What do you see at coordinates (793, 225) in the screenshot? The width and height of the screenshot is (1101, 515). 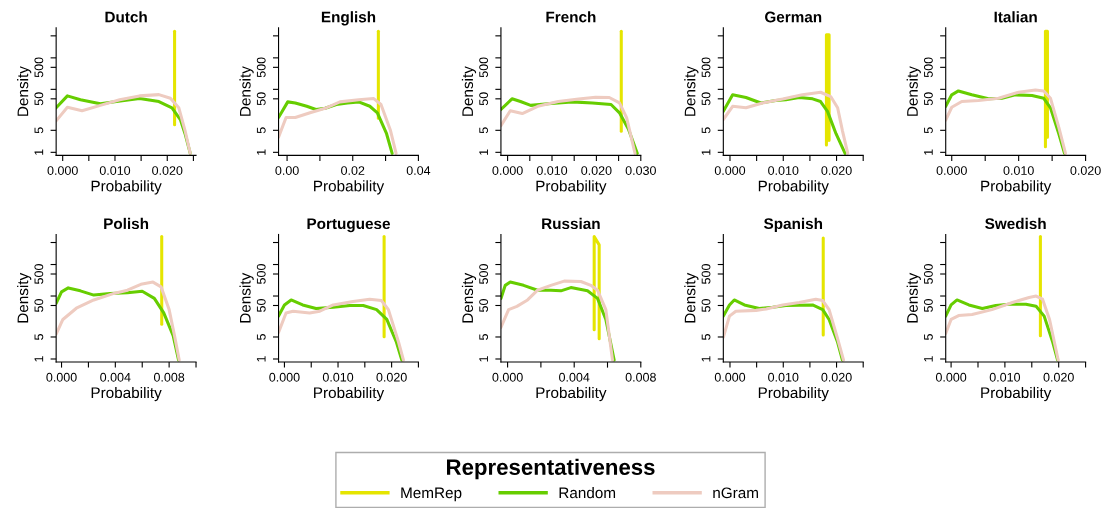 I see `chart-title: Spanish` at bounding box center [793, 225].